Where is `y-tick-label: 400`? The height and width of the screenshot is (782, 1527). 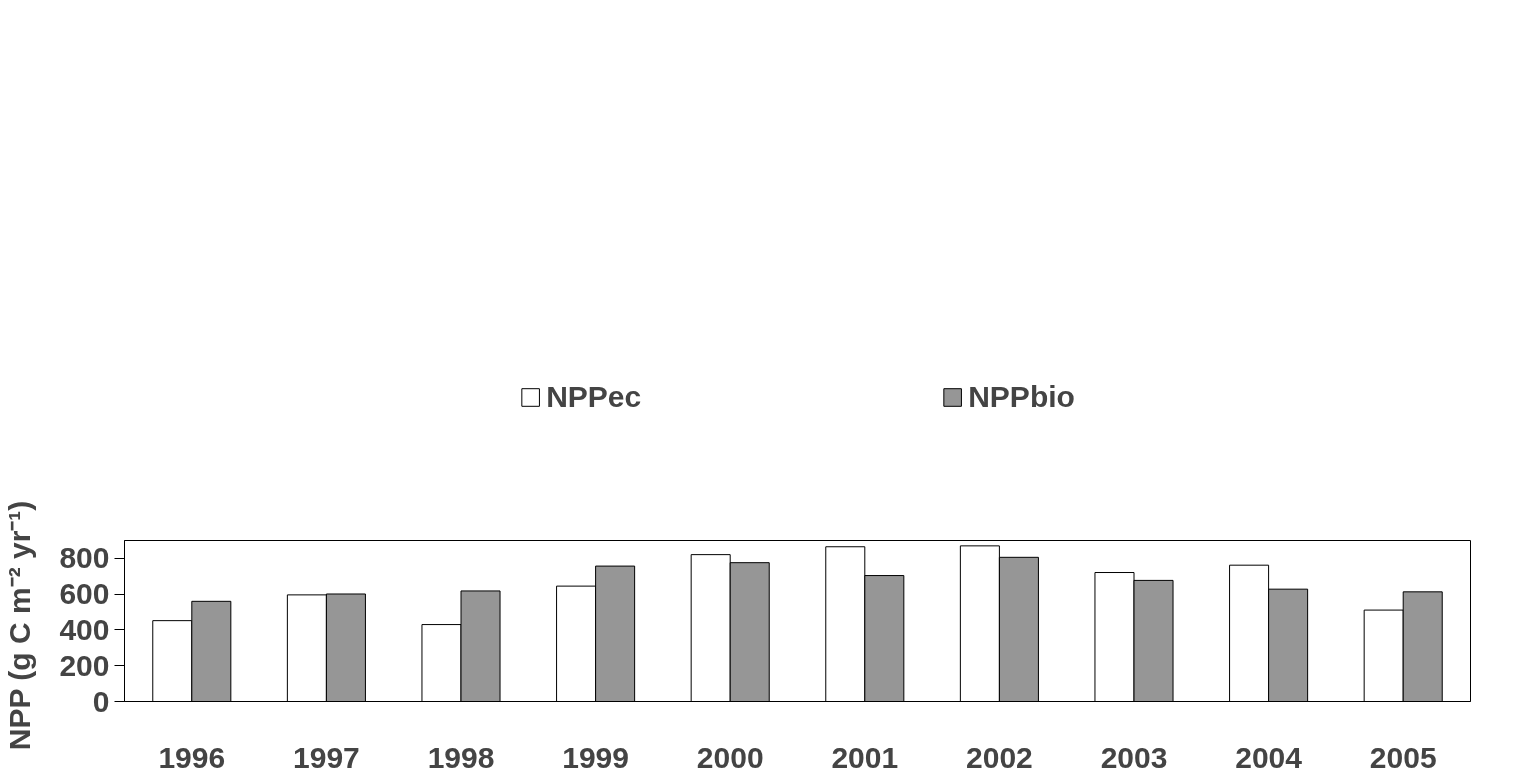 y-tick-label: 400 is located at coordinates (84, 629).